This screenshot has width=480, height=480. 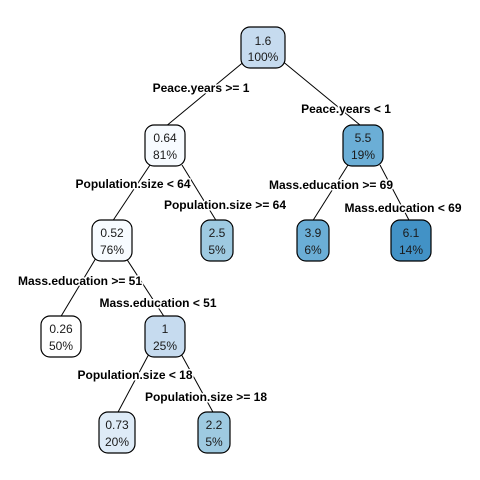 I want to click on tree-node-n22: 2.2 5%, so click(x=214, y=432).